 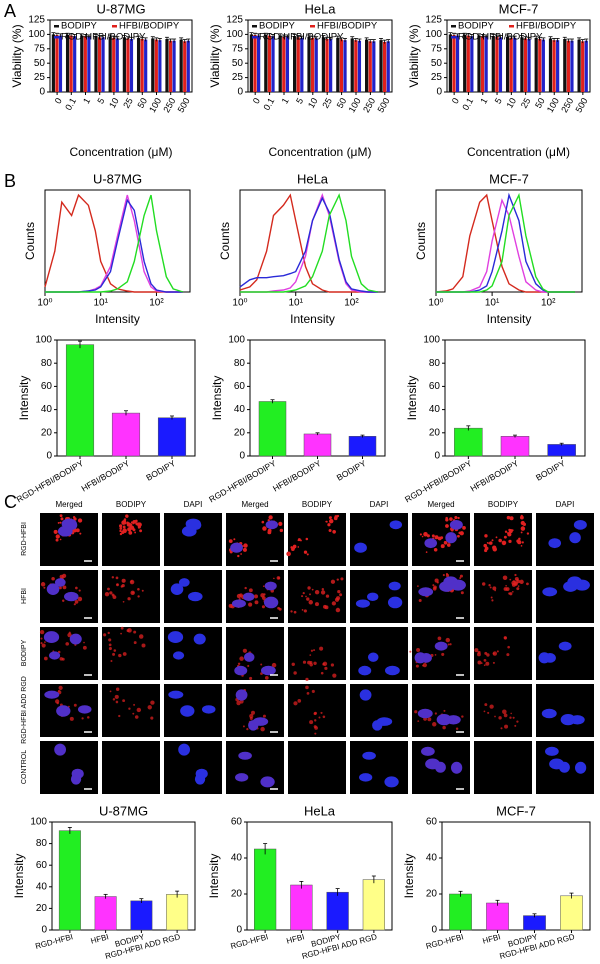 What do you see at coordinates (327, 103) in the screenshot?
I see `x-tick-label: 25` at bounding box center [327, 103].